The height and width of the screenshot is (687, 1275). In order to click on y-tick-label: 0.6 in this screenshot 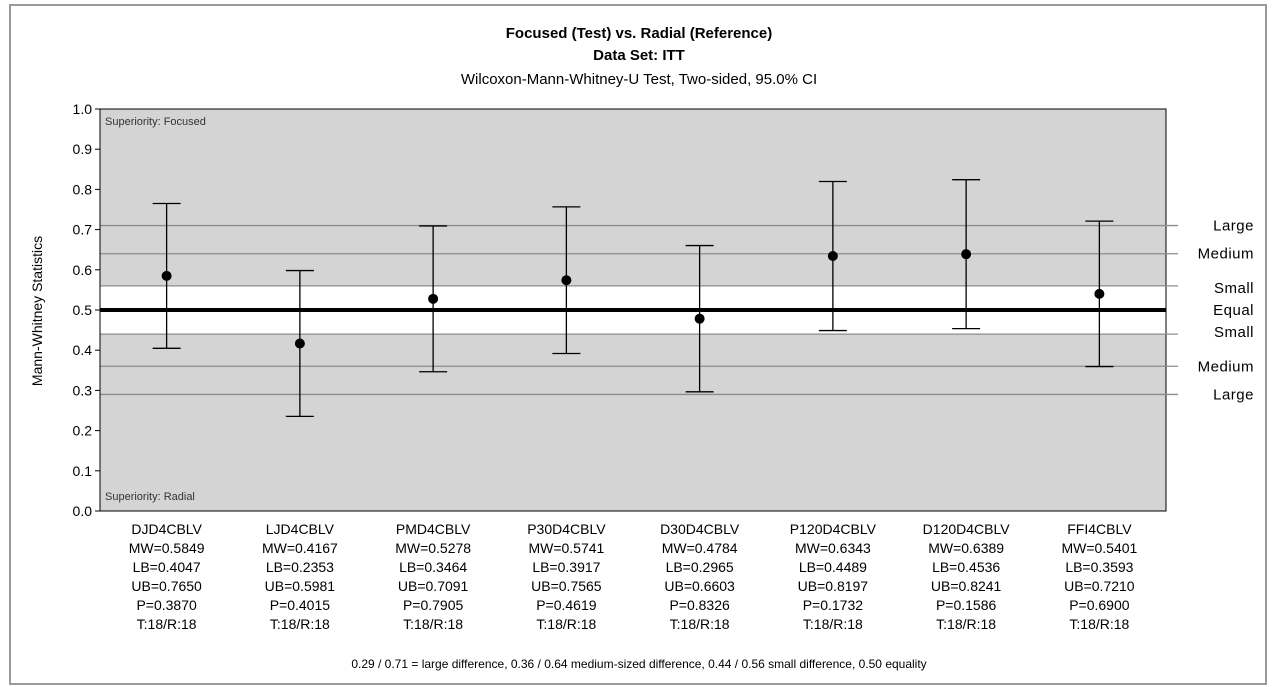, I will do `click(83, 270)`.